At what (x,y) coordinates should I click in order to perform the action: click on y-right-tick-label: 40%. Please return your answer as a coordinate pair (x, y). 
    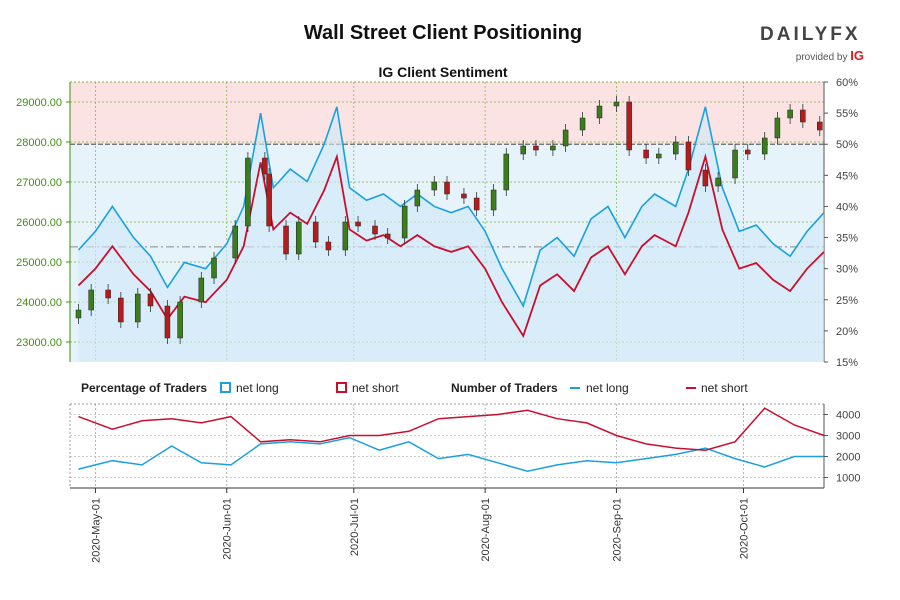
    Looking at the image, I should click on (847, 207).